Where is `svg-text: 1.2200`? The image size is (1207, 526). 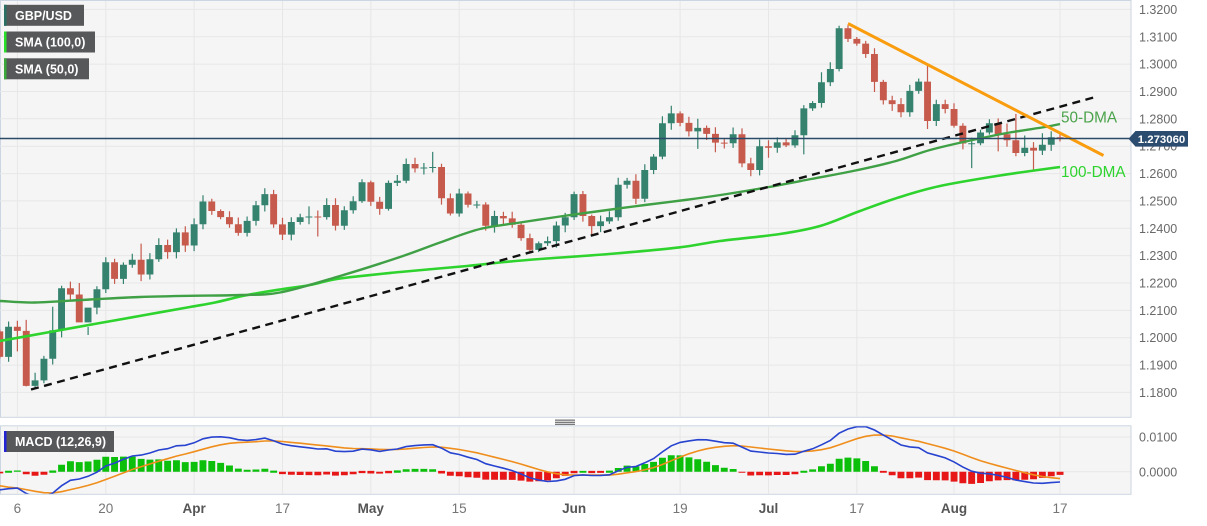
svg-text: 1.2200 is located at coordinates (1158, 284).